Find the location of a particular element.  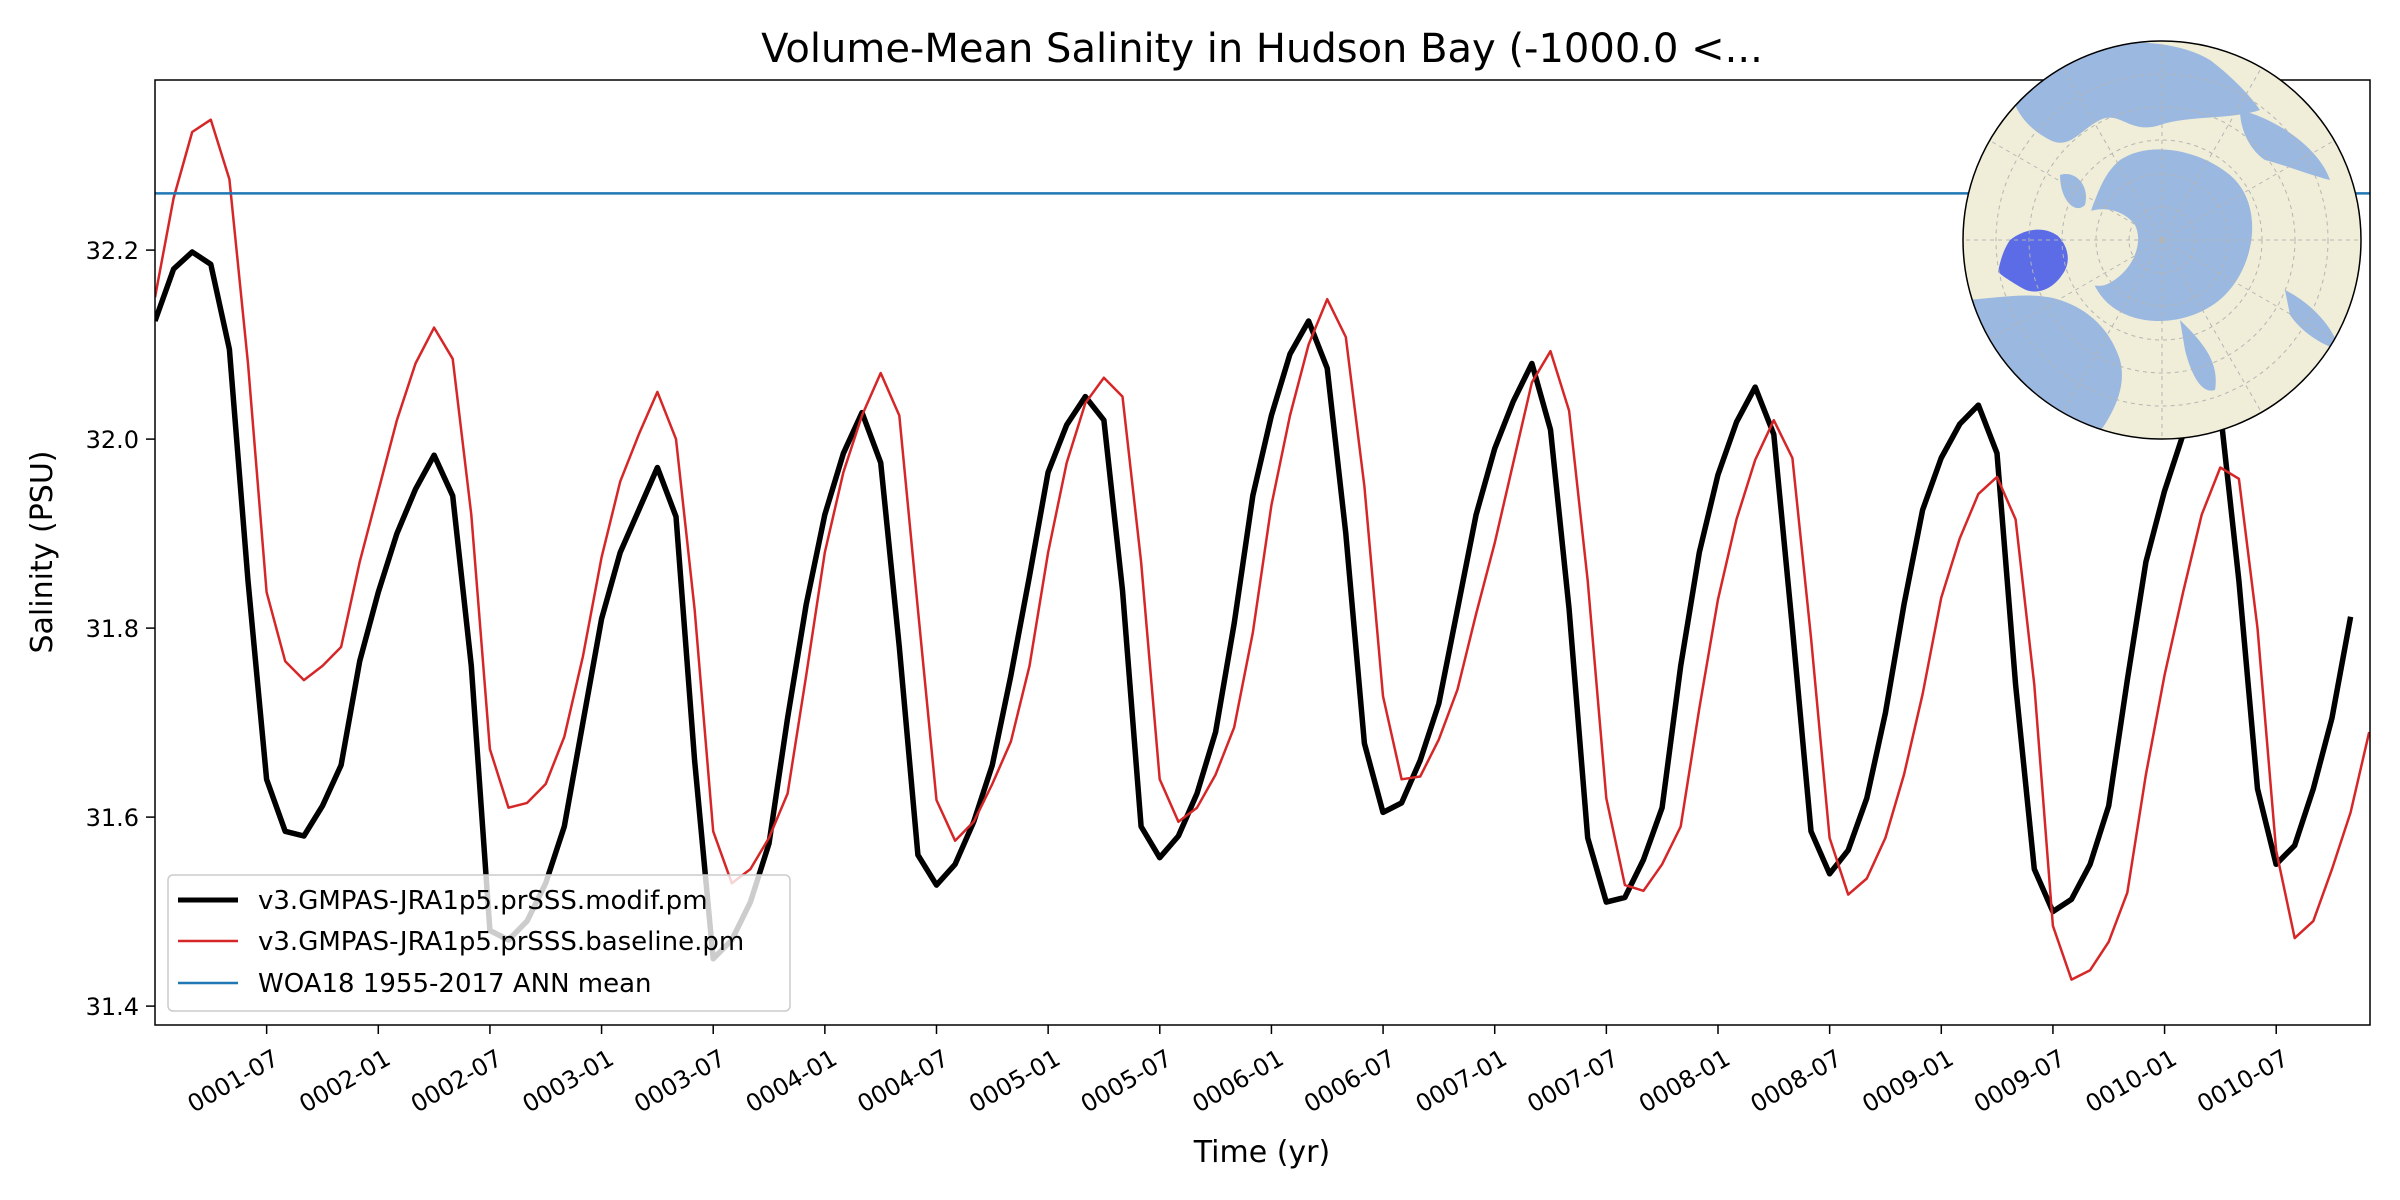

inset-pacific-ocean is located at coordinates (2135, 92).